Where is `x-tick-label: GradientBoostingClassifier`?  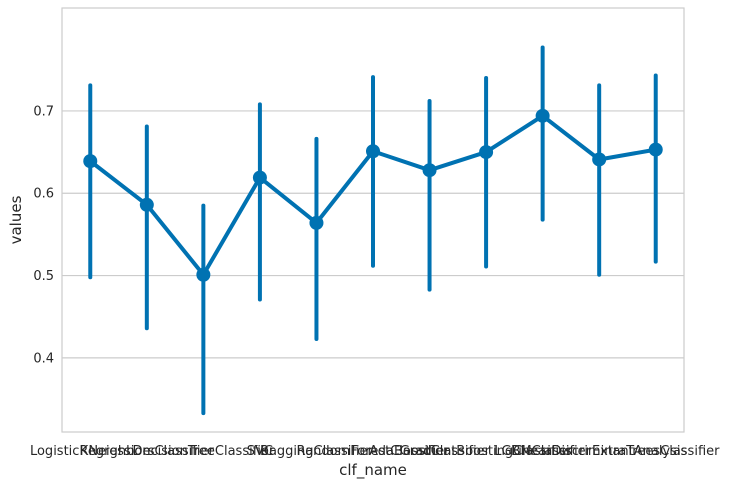 x-tick-label: GradientBoostingClassifier is located at coordinates (486, 451).